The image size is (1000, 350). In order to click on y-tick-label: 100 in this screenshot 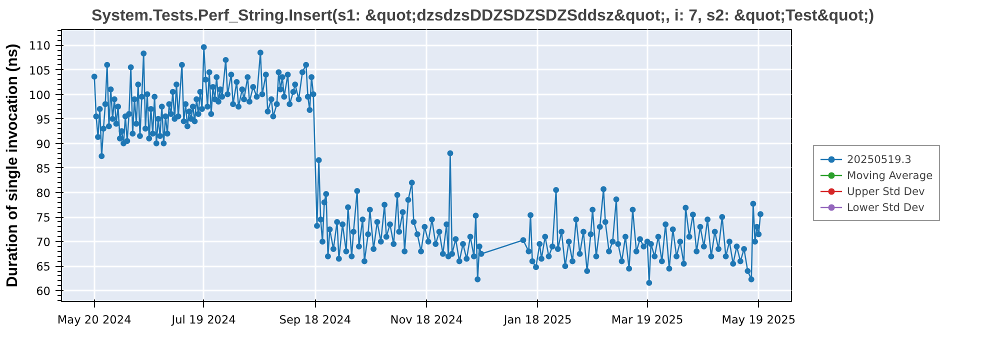, I will do `click(39, 95)`.